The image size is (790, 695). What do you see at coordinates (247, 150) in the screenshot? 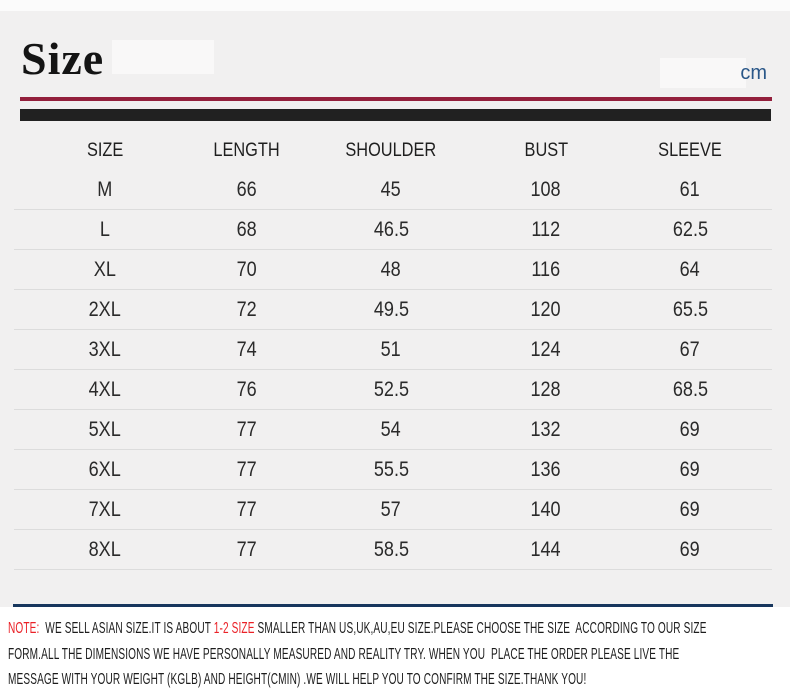
I see `column-header-length: LENGTH` at bounding box center [247, 150].